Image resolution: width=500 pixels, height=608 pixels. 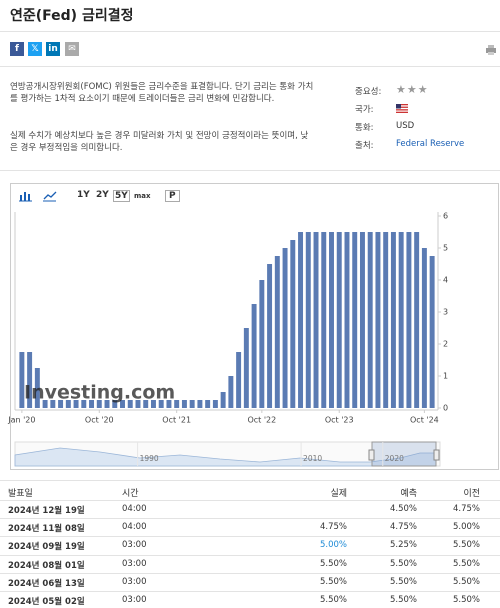 What do you see at coordinates (130, 494) in the screenshot?
I see `column-header: 시간` at bounding box center [130, 494].